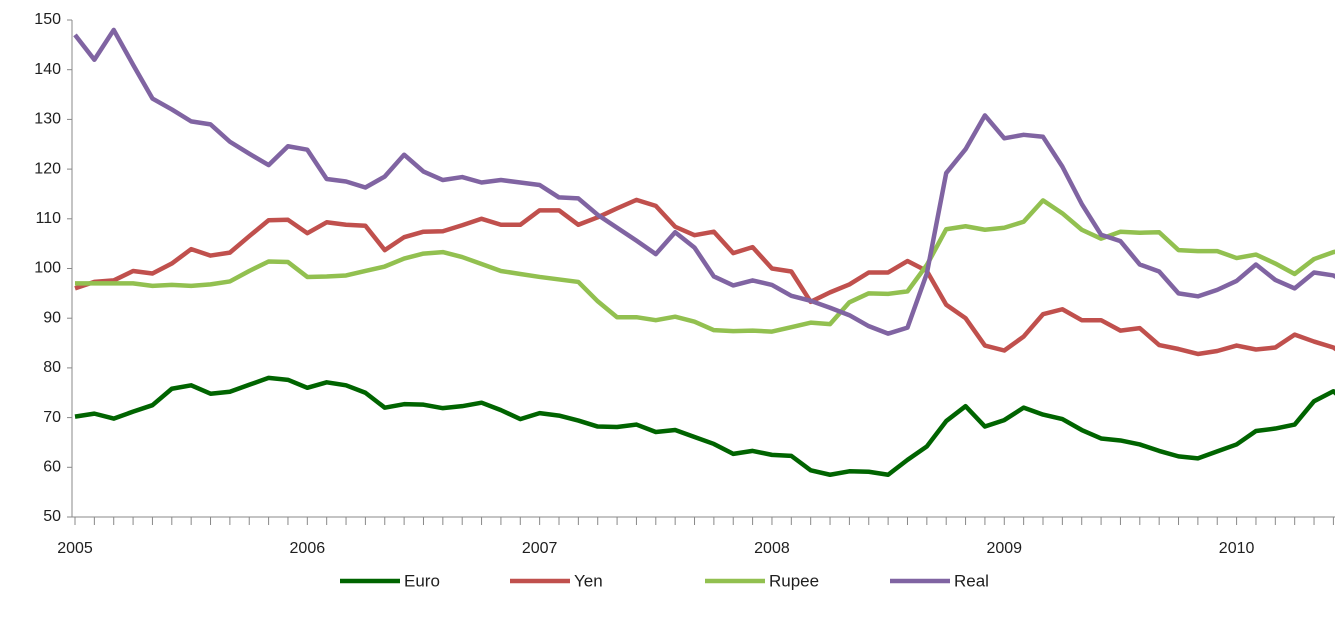 The width and height of the screenshot is (1335, 624). Describe the element at coordinates (52, 367) in the screenshot. I see `y-tick-label: 80` at that location.